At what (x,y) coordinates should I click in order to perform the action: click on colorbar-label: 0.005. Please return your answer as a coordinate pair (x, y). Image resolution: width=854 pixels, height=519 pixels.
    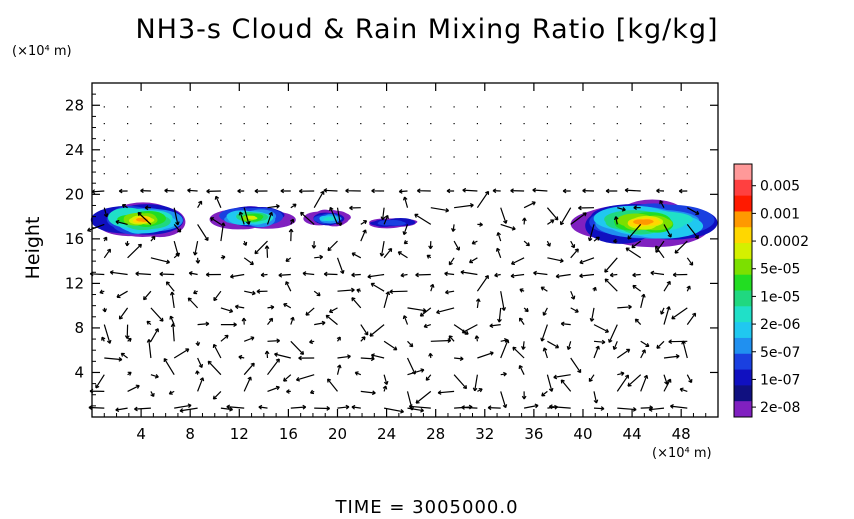
    Looking at the image, I should click on (780, 187).